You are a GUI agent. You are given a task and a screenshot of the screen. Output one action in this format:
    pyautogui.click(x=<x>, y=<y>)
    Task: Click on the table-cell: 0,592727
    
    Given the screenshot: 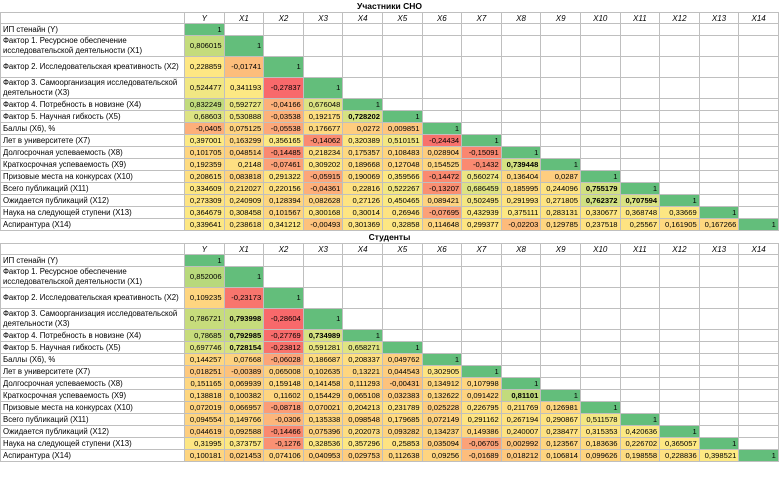 What is the action you would take?
    pyautogui.click(x=244, y=105)
    